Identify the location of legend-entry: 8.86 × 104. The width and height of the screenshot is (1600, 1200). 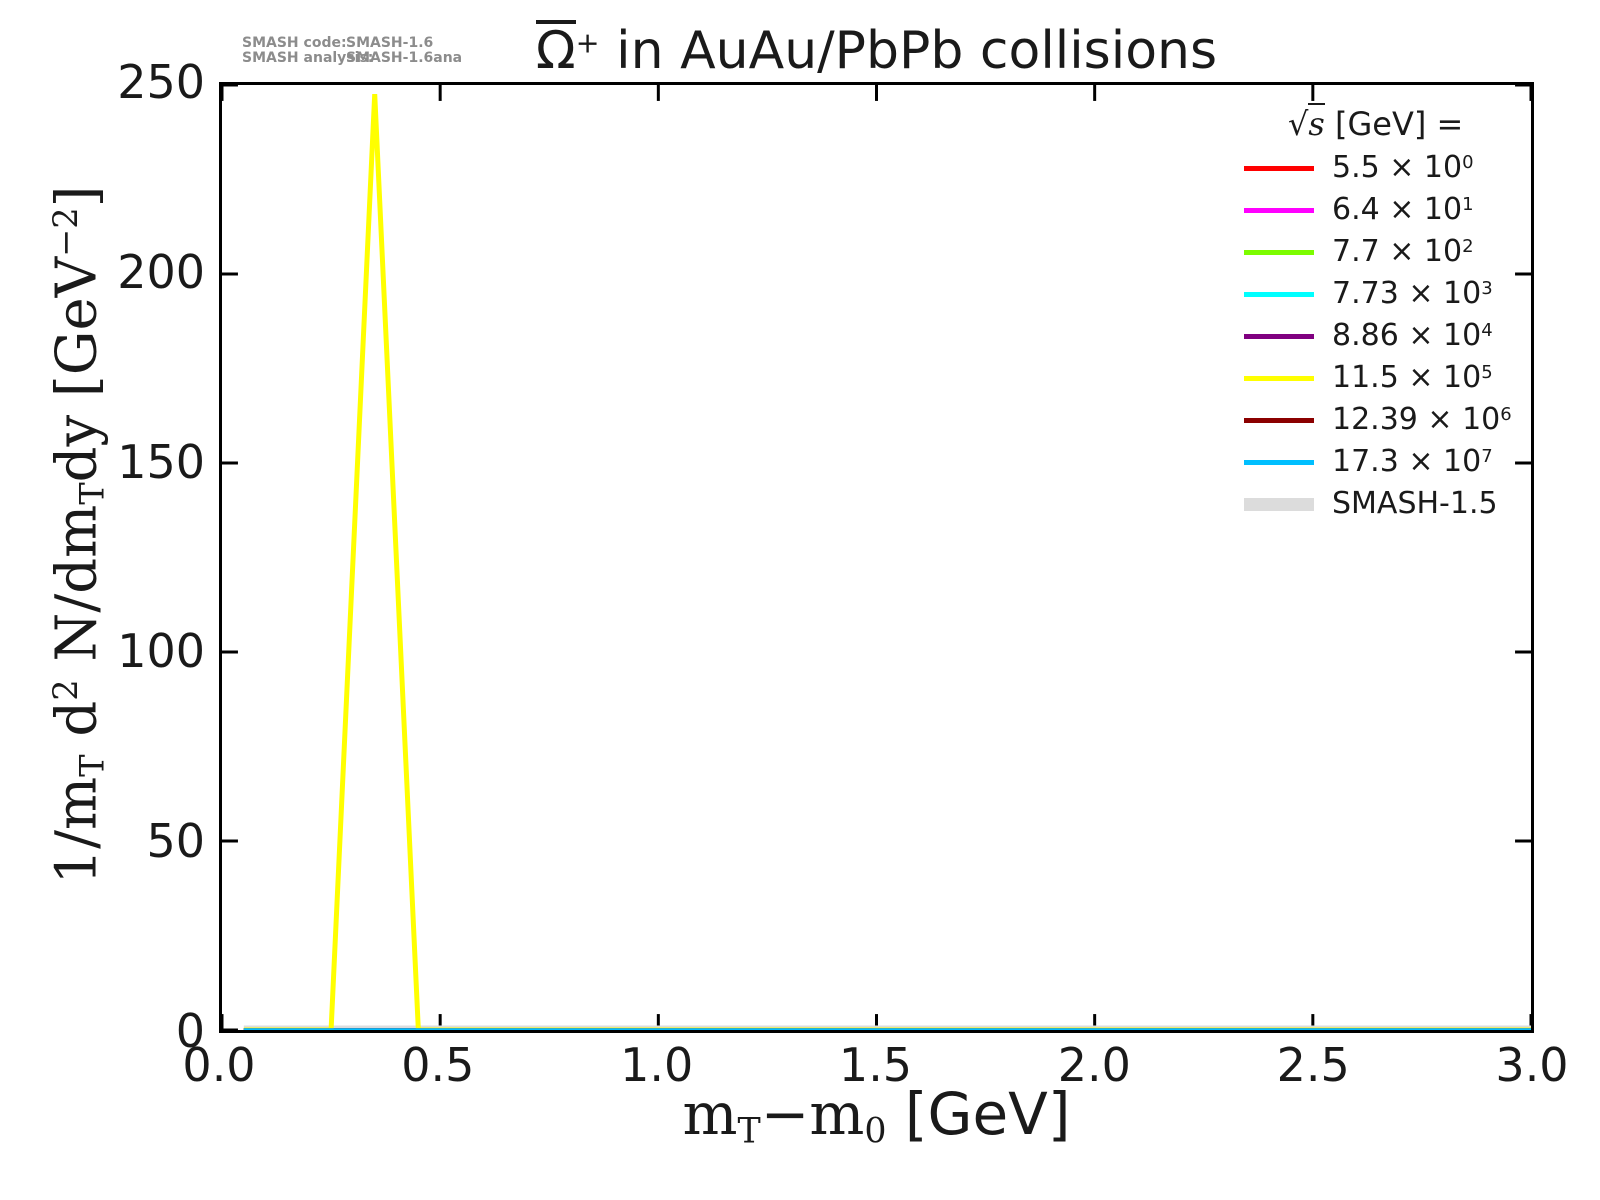
(1378, 336).